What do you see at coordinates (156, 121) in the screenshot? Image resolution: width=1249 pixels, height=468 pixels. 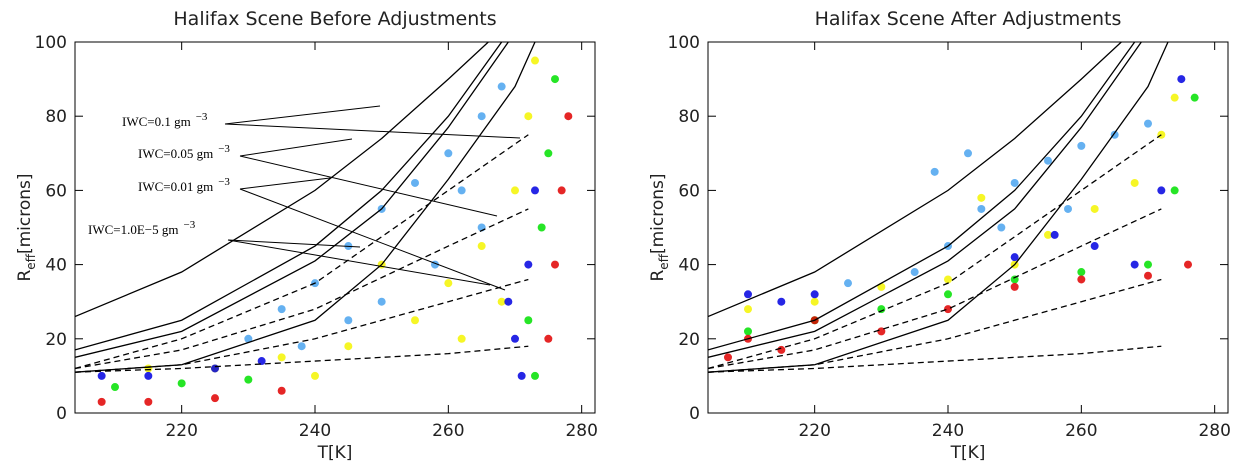 I see `annotation: IWC=0.1 gm` at bounding box center [156, 121].